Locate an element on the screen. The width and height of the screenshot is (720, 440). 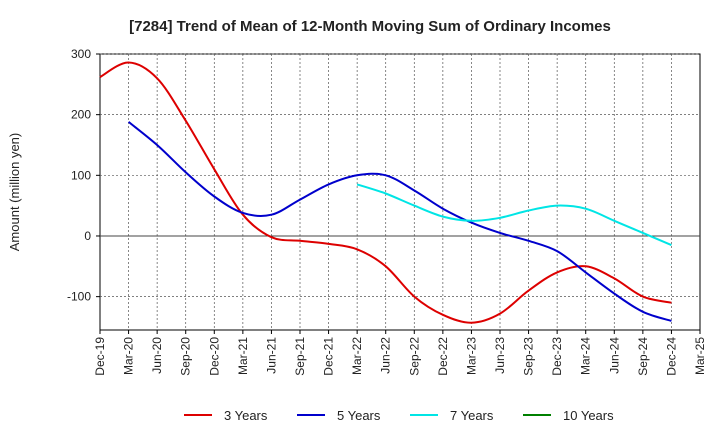
x-tick-label: Dec-20 is located at coordinates (214, 356).